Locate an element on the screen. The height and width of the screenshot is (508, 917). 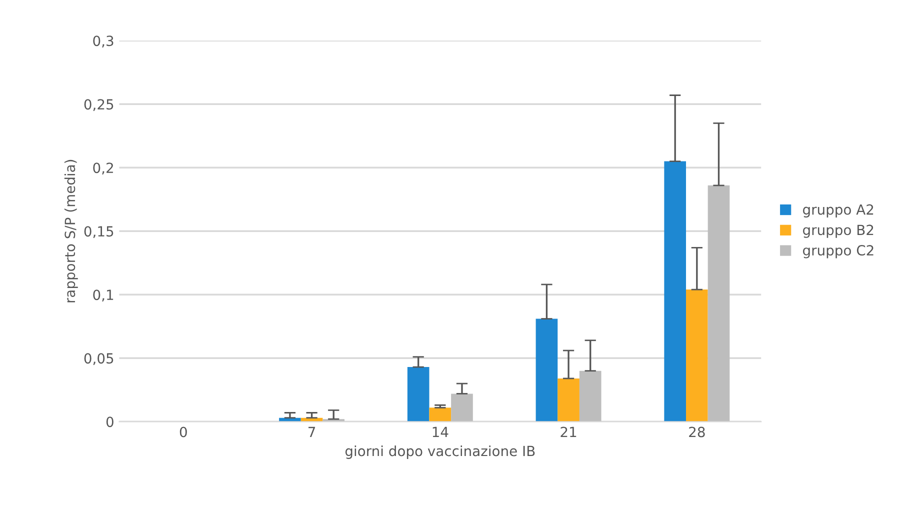
y-tick-label: 0,2 is located at coordinates (103, 168).